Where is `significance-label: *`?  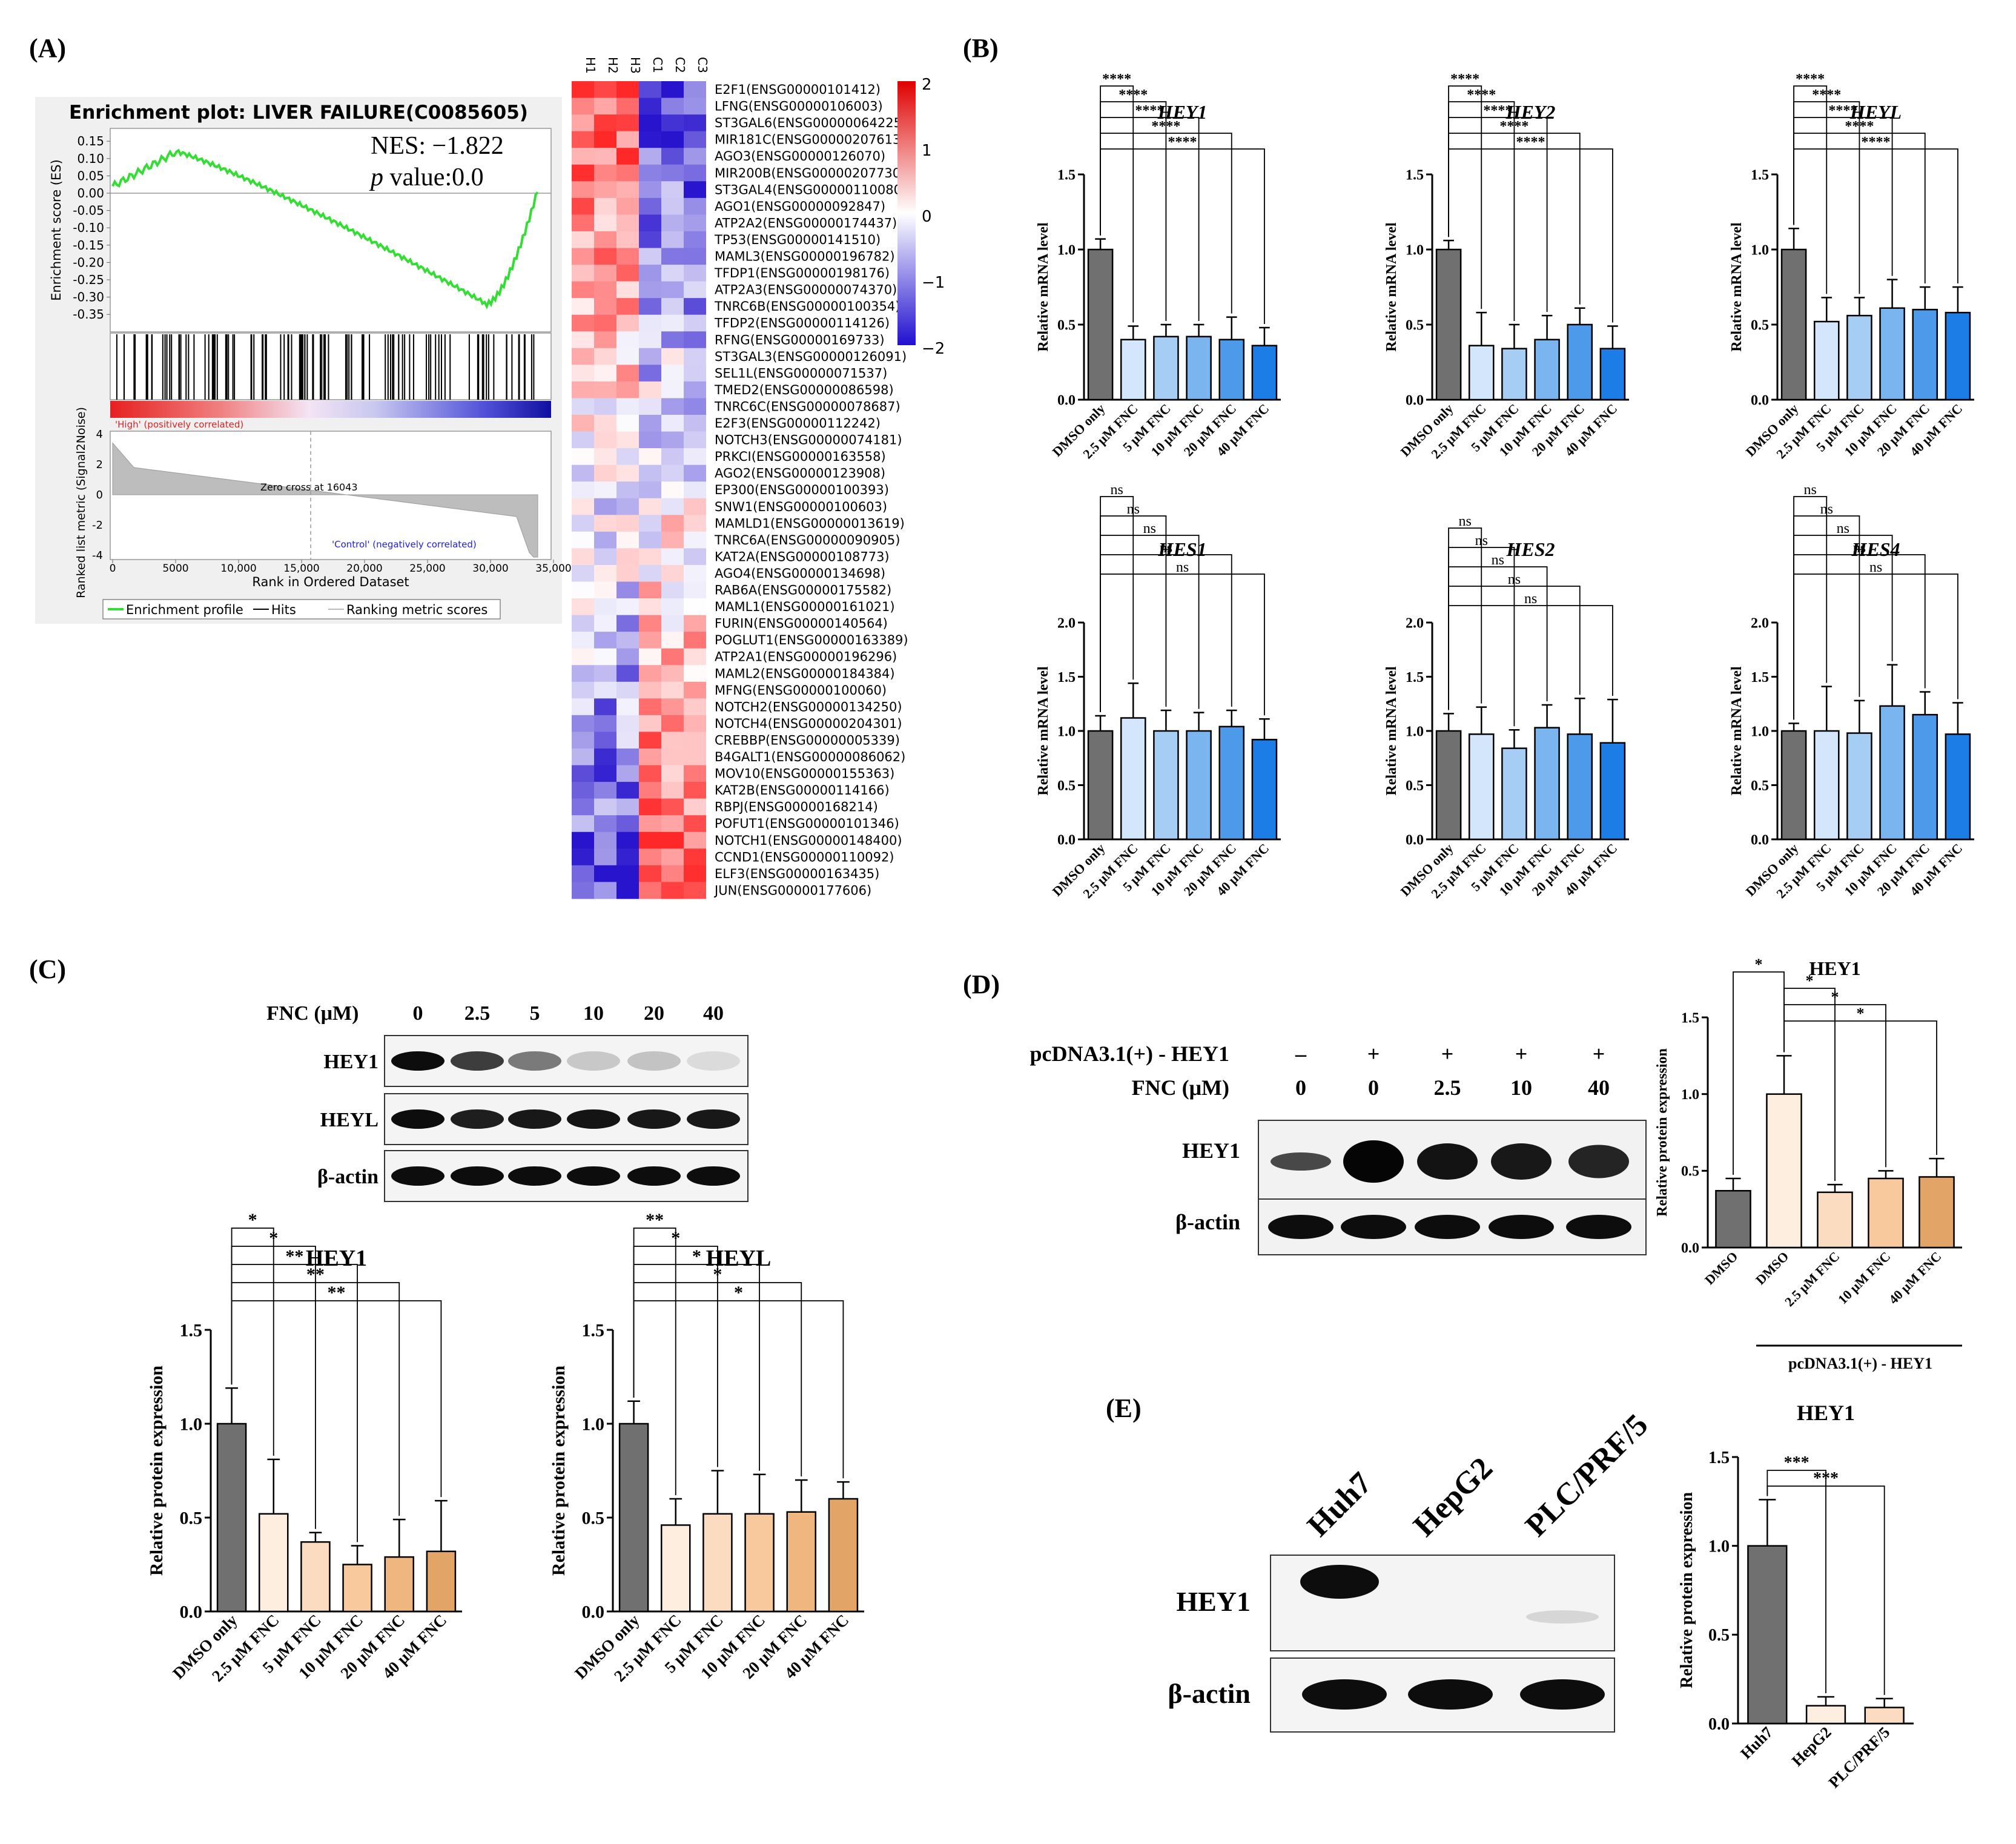 significance-label: * is located at coordinates (1810, 981).